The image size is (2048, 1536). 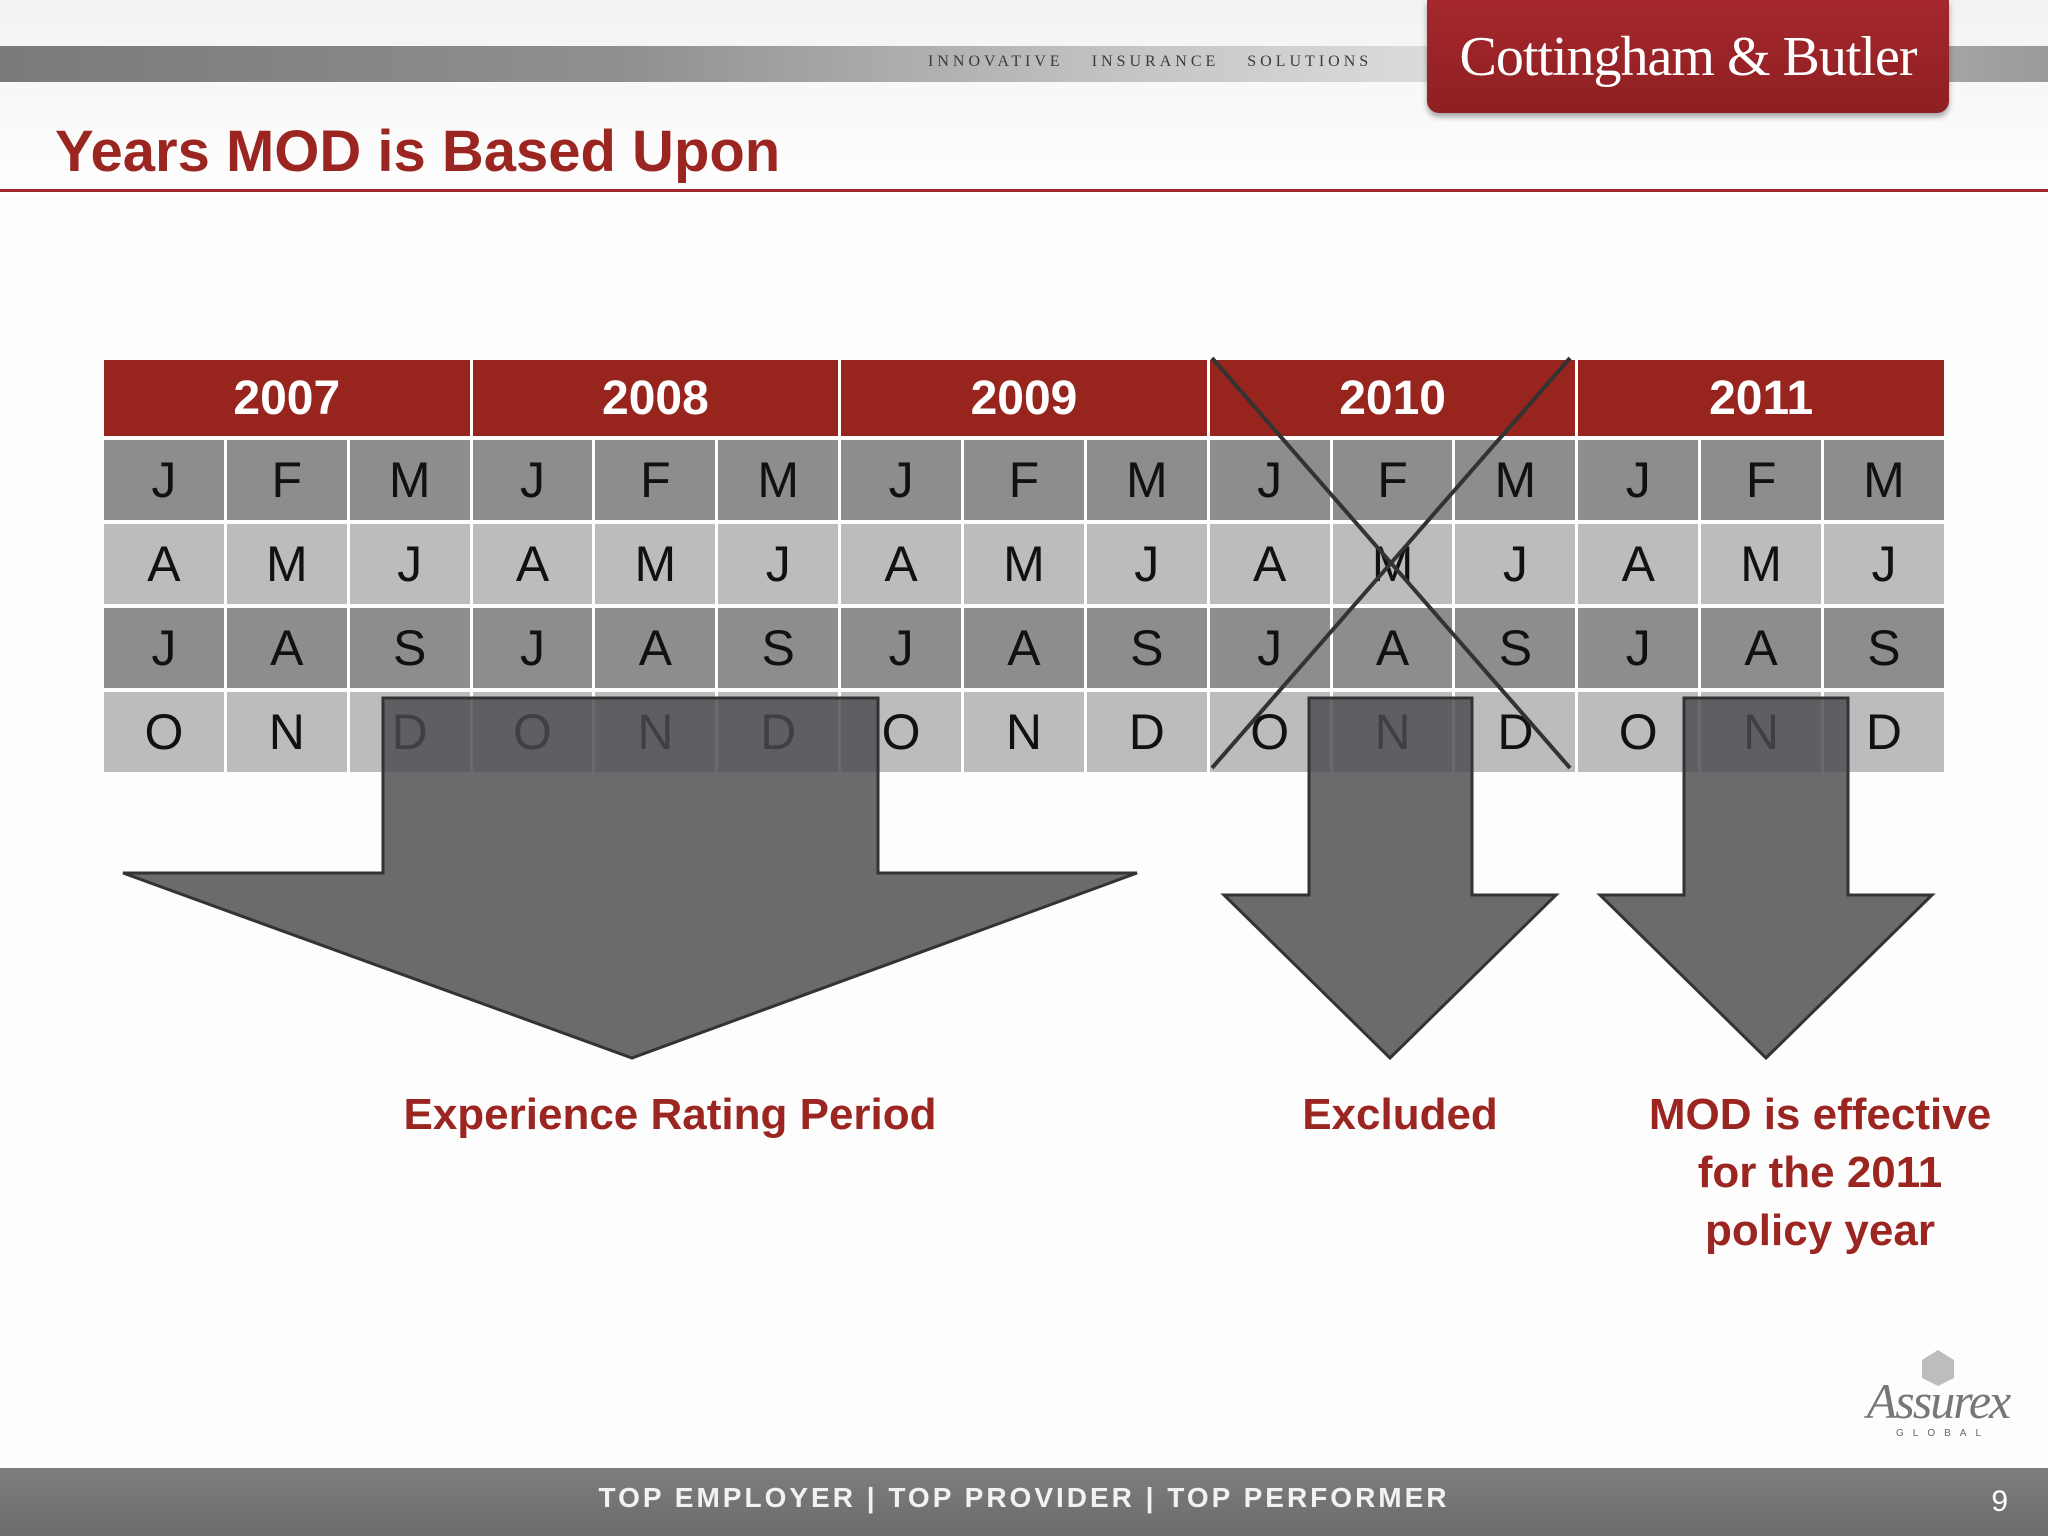 I want to click on year-header-2011: 2011, so click(x=1761, y=398).